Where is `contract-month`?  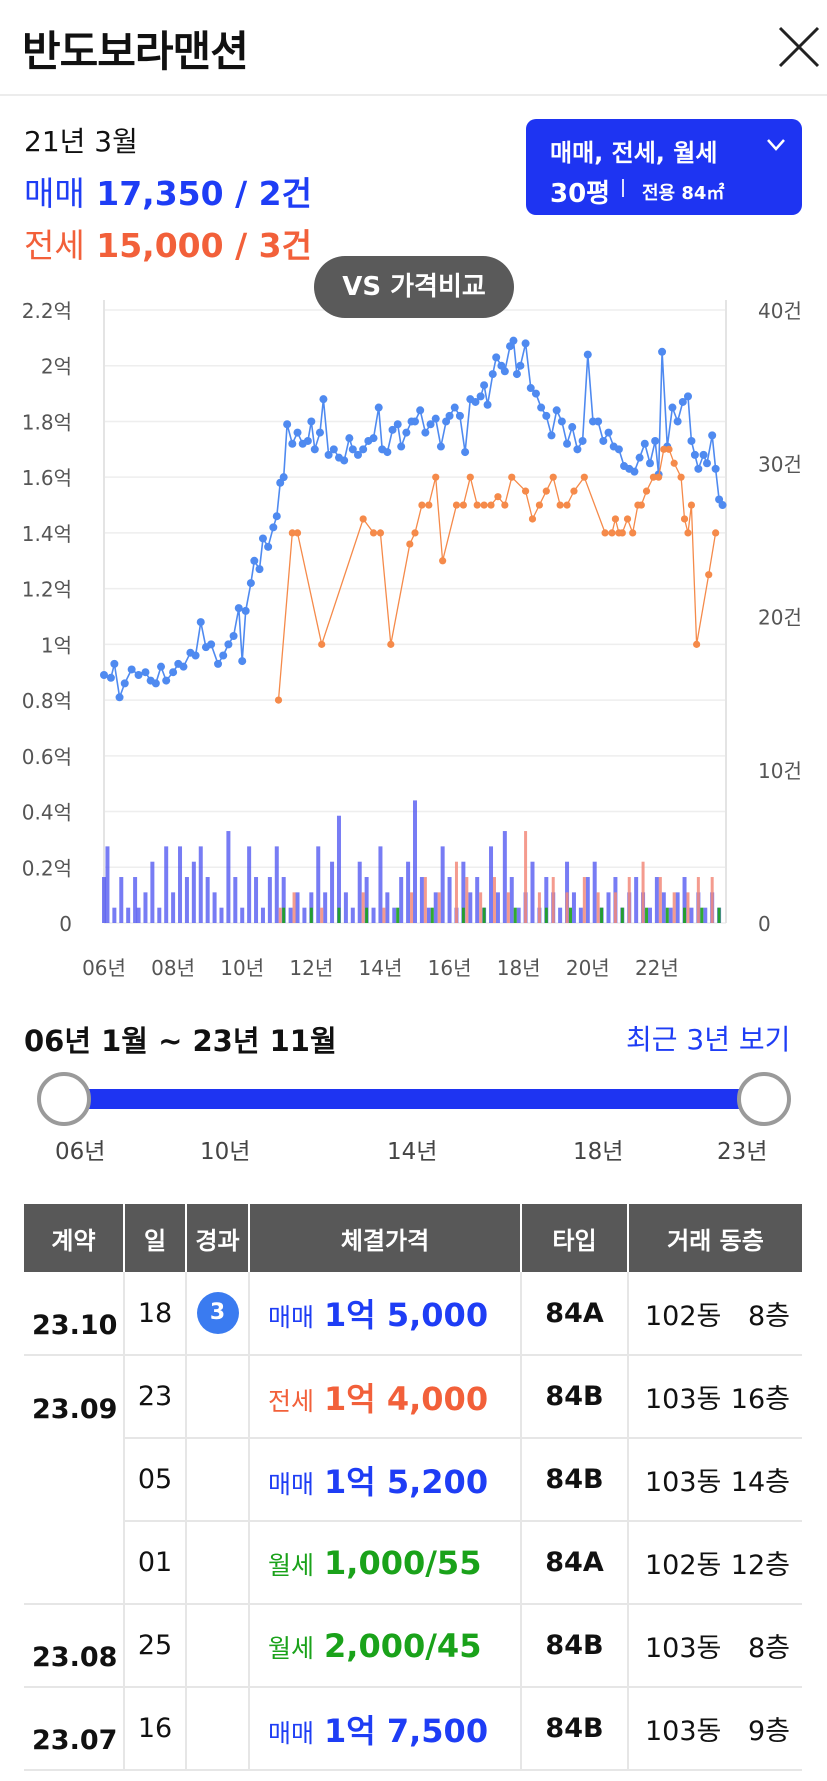 contract-month is located at coordinates (74, 1479).